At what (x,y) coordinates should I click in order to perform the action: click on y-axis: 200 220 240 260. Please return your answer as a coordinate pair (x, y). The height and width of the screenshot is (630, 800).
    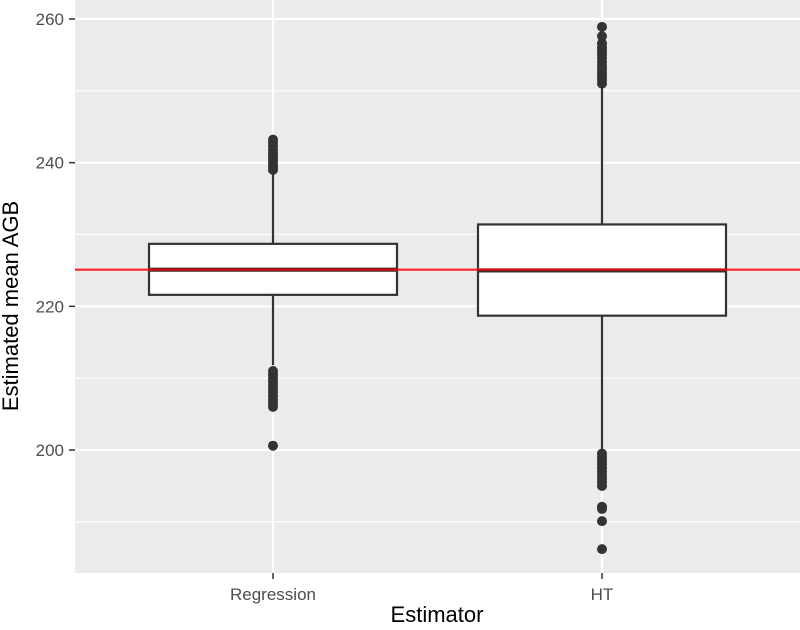
    Looking at the image, I should click on (55, 235).